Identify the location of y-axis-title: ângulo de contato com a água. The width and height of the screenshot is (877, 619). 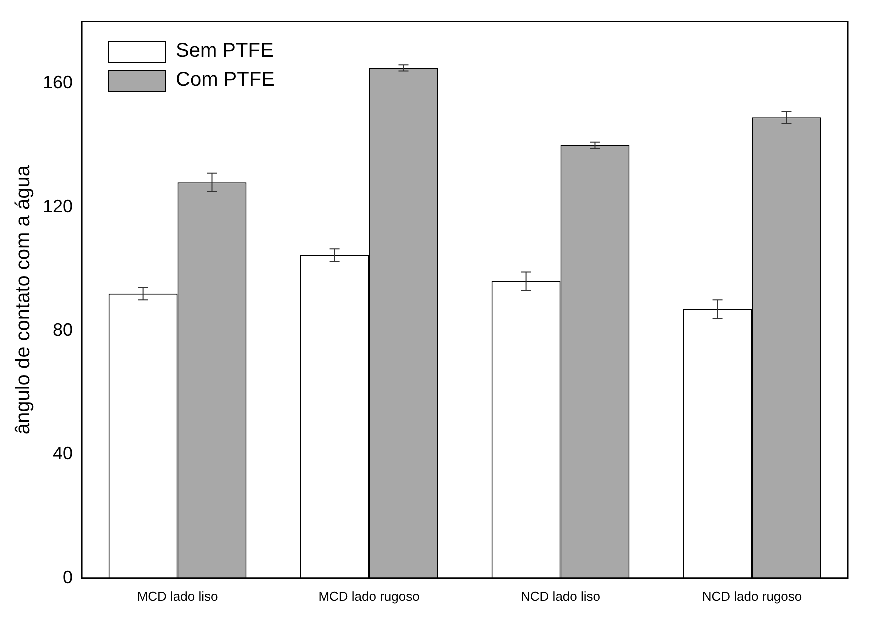
(23, 299).